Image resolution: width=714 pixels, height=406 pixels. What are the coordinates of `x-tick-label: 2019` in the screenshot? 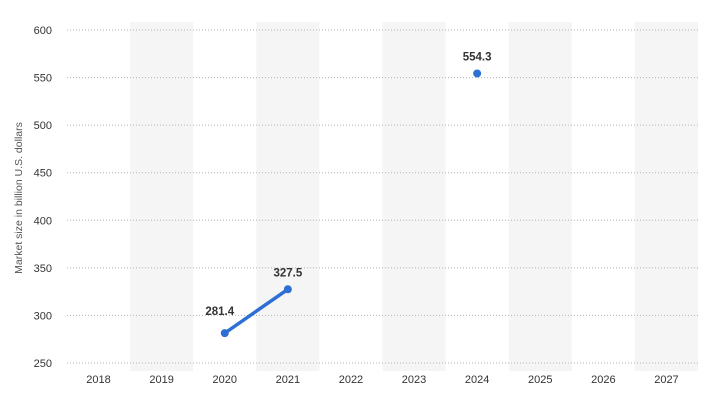 It's located at (161, 380).